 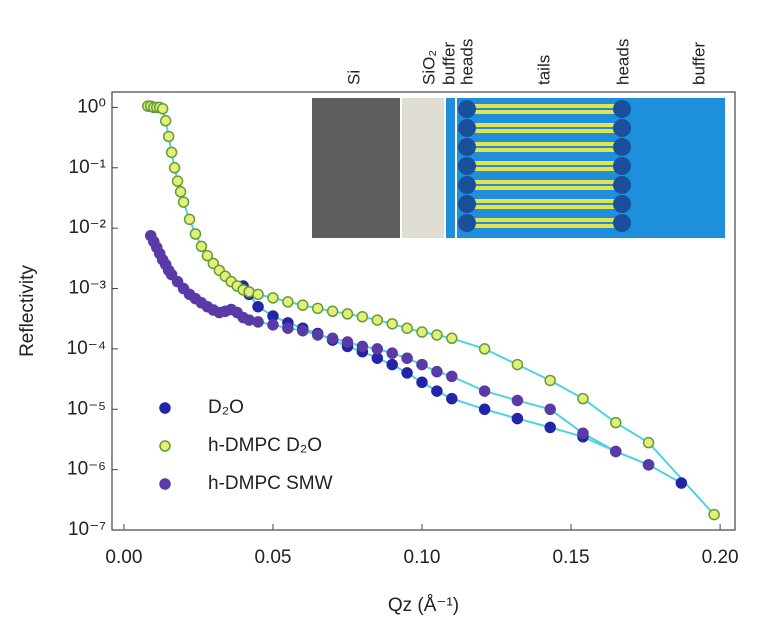 I want to click on legend-label: h-DMPC SMW, so click(x=270, y=483).